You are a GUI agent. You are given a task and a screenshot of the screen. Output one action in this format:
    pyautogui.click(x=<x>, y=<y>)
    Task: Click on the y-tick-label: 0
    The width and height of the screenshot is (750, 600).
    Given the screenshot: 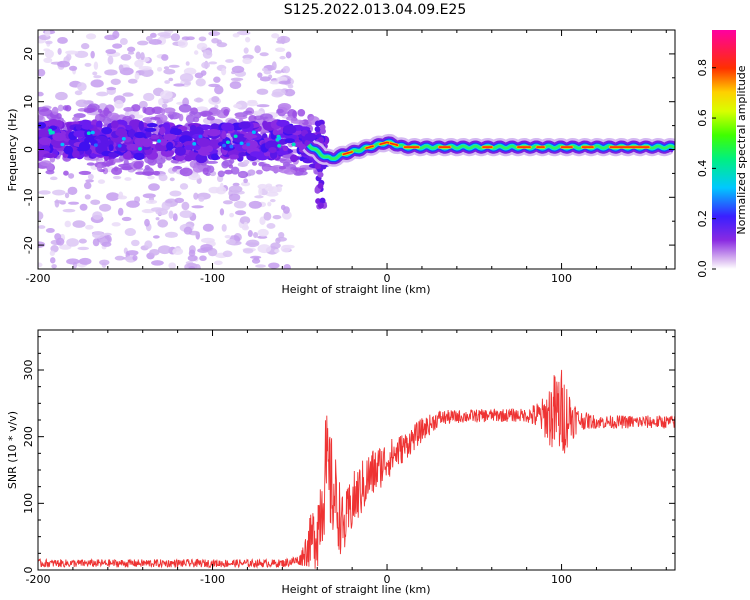 What is the action you would take?
    pyautogui.click(x=28, y=570)
    